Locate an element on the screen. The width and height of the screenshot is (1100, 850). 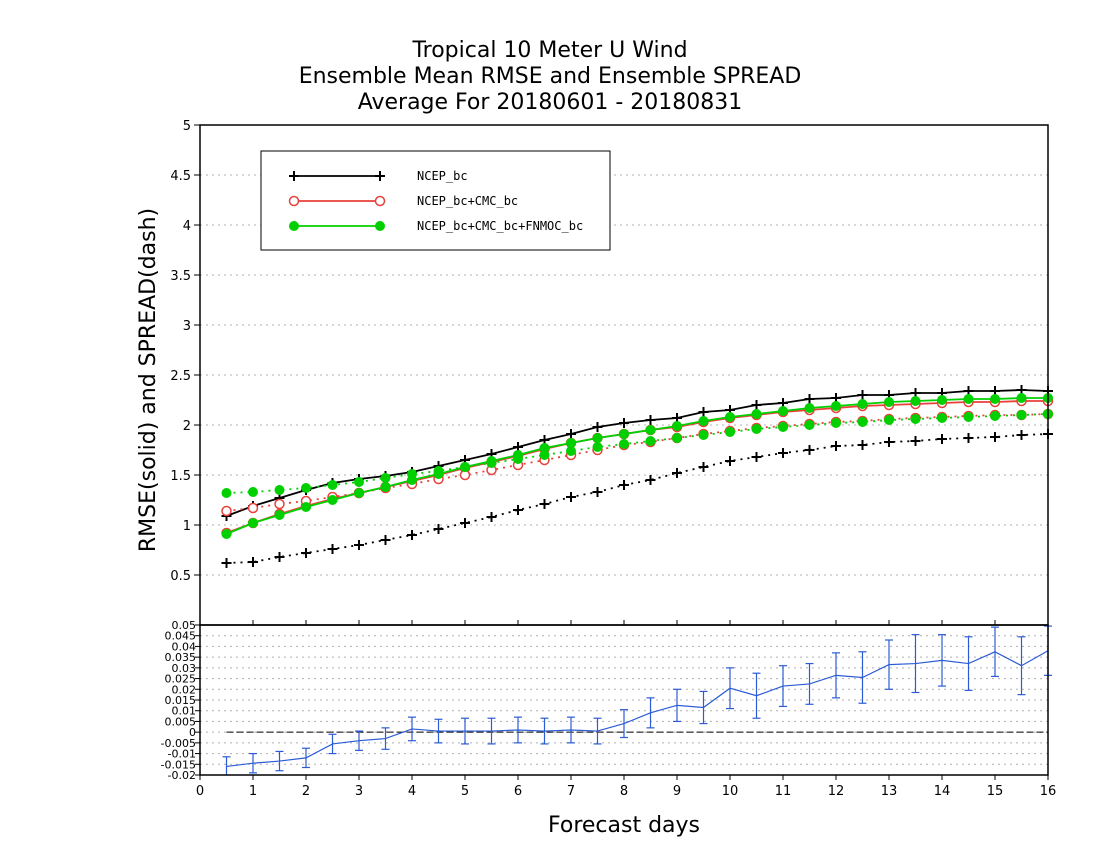
y-axis-label: RMSE(solid) and SPREAD(dash) is located at coordinates (148, 380).